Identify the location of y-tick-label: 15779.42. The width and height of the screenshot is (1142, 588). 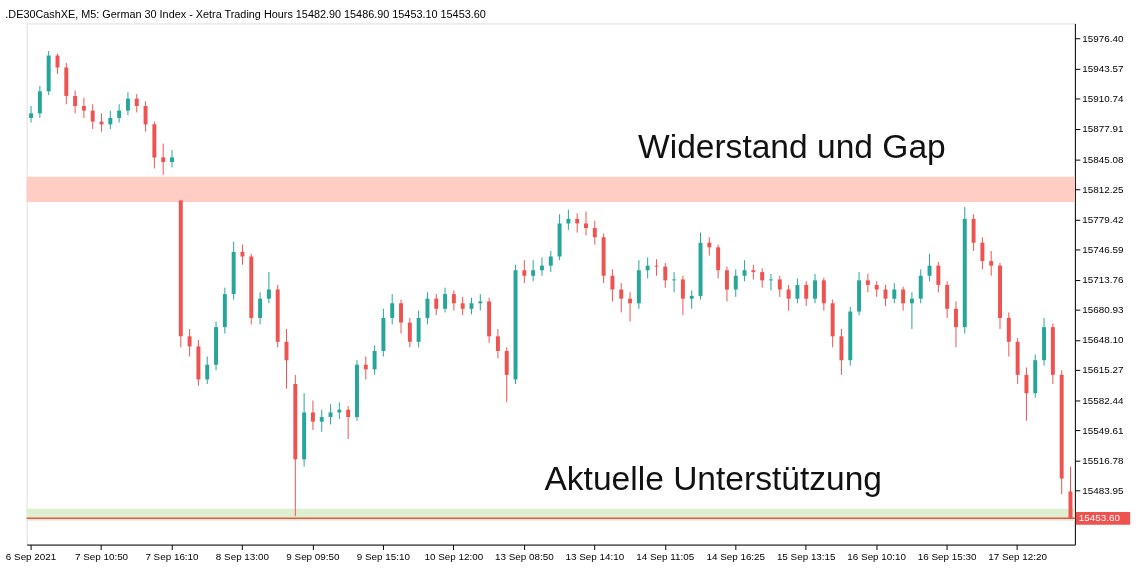
(1103, 219).